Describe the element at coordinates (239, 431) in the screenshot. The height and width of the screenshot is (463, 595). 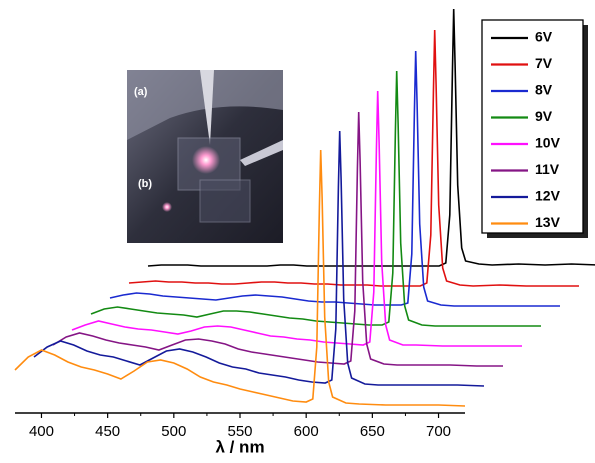
I see `x-tick-label: 550` at that location.